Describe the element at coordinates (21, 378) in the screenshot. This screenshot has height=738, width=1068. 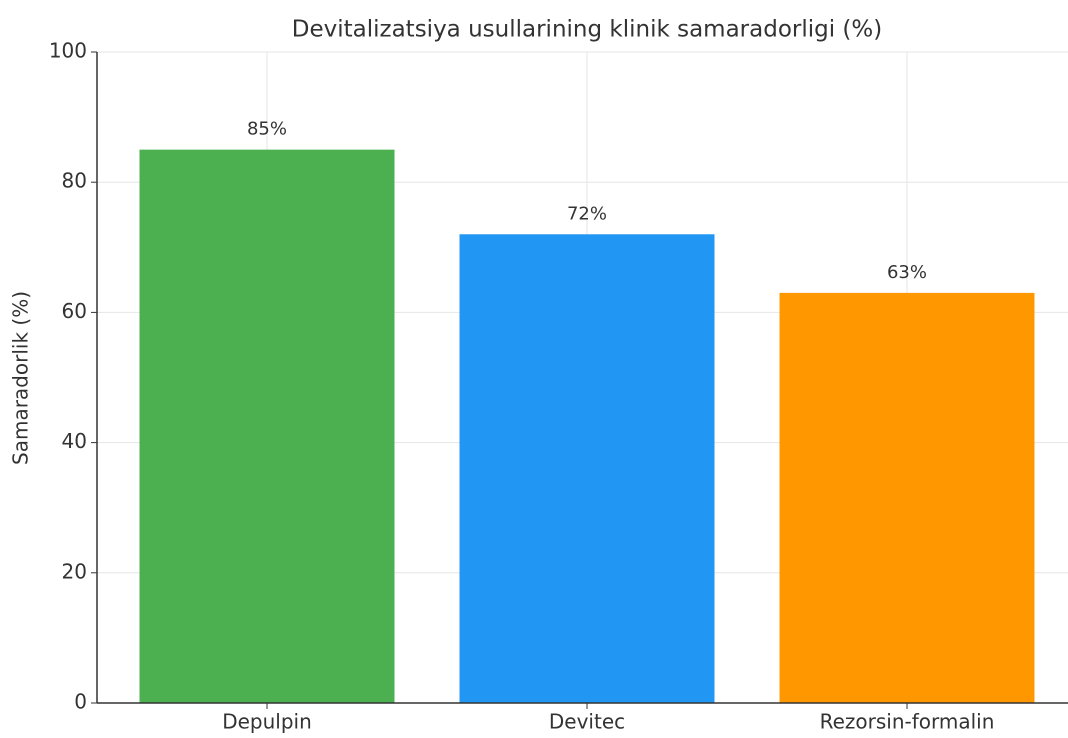
I see `y-axis-label: Samaradorlik (%)` at that location.